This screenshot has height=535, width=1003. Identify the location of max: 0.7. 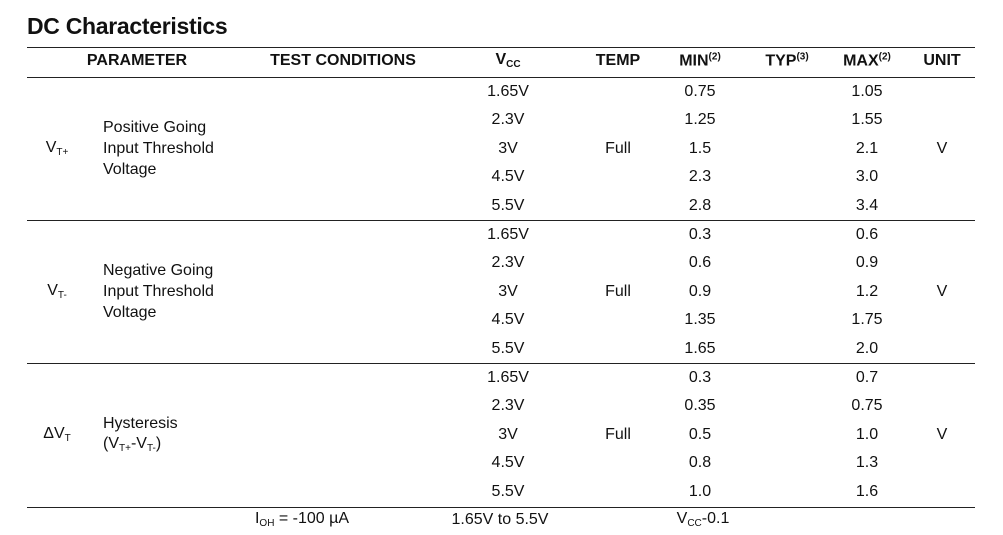
(867, 377).